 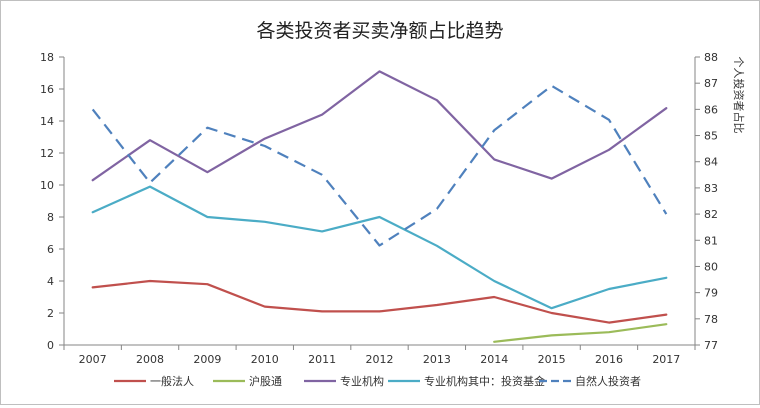 I want to click on legend-label: 自然人投资者, so click(x=608, y=381).